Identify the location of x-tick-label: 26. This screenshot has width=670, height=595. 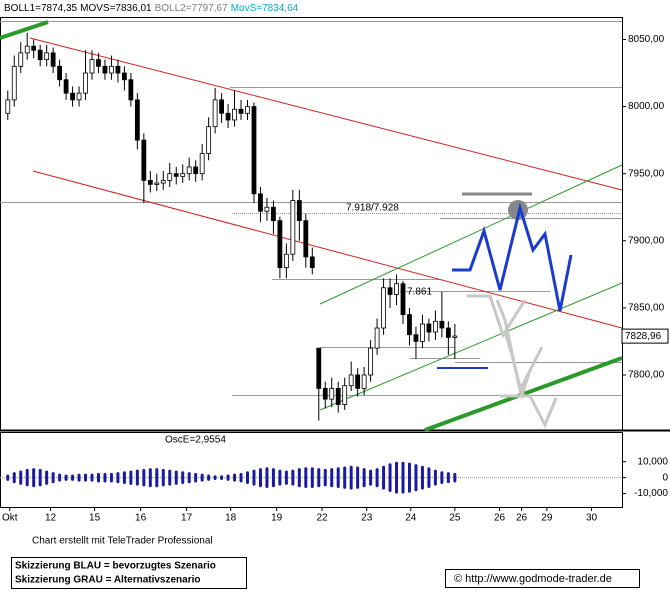
(522, 518).